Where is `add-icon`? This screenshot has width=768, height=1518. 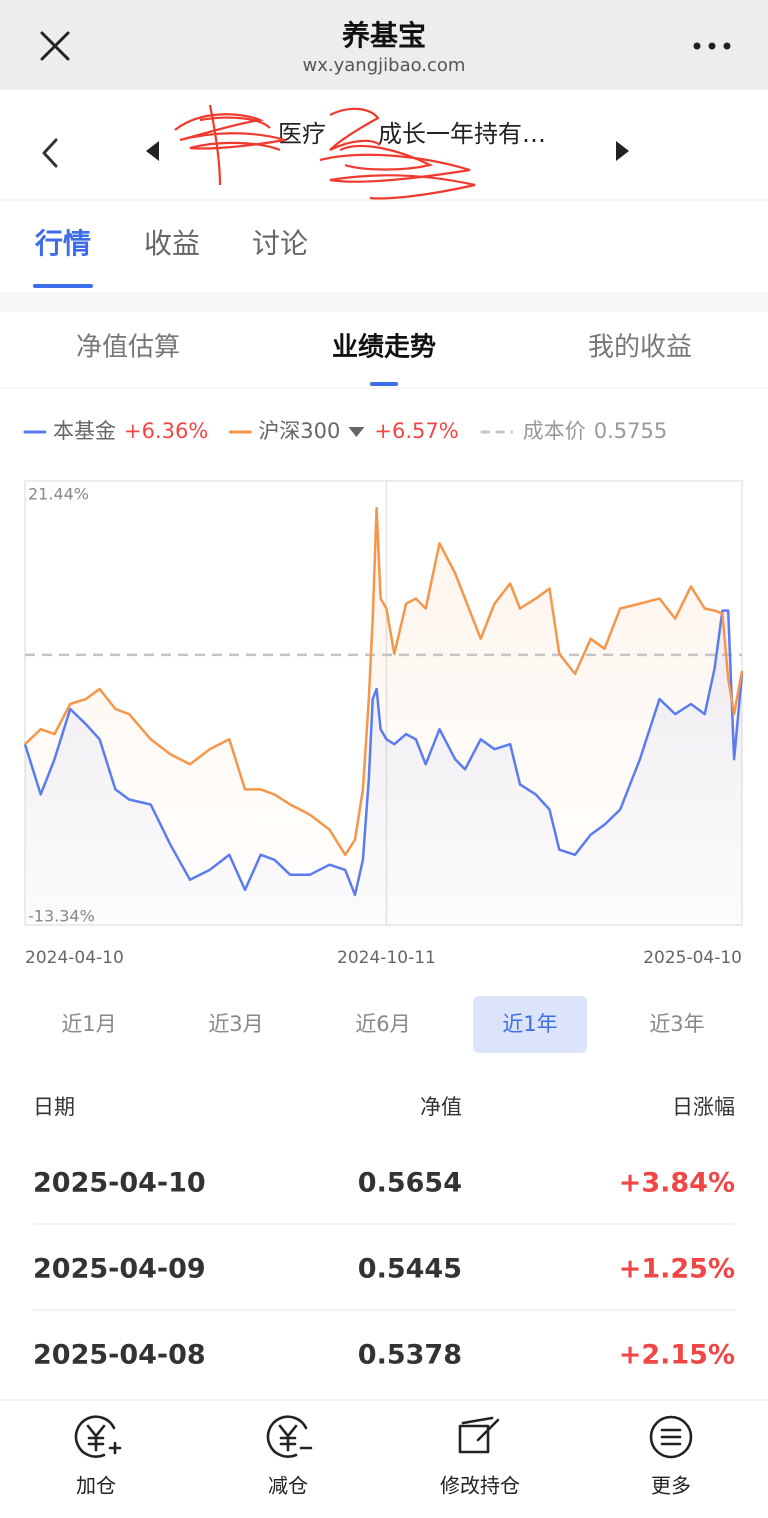 add-icon is located at coordinates (98, 1436).